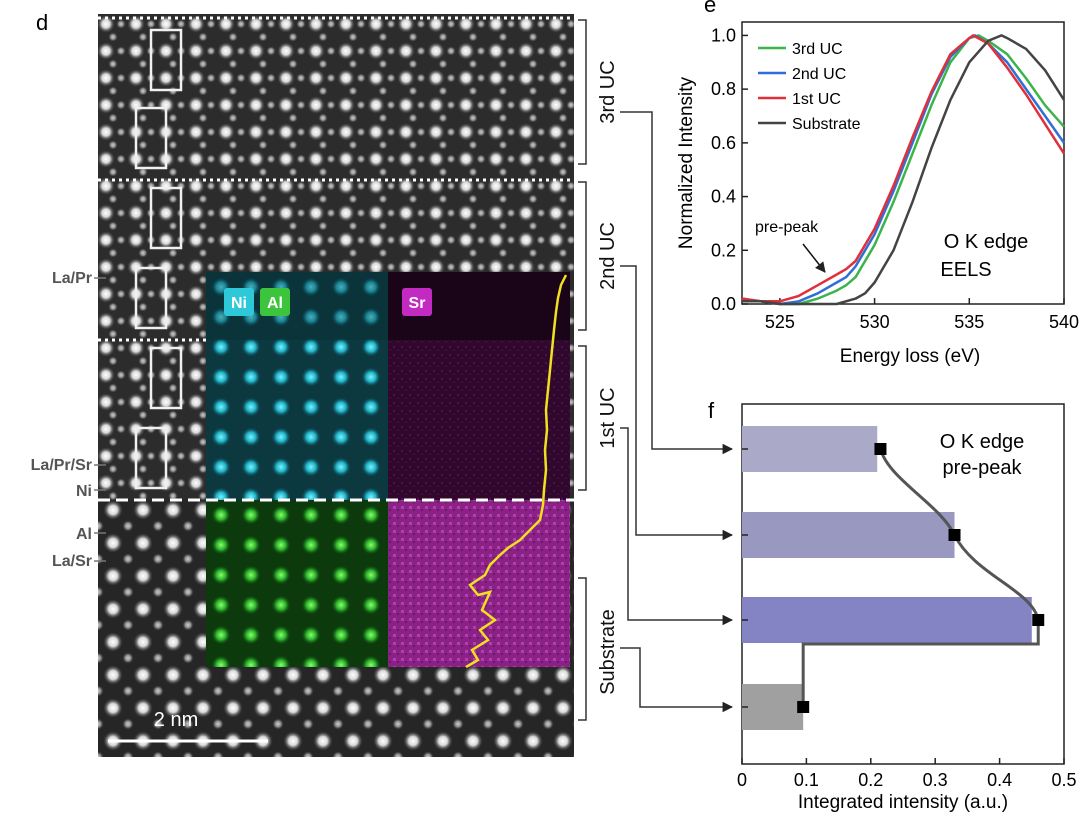 The image size is (1090, 828). Describe the element at coordinates (814, 258) in the screenshot. I see `pre-peak-arrow` at that location.